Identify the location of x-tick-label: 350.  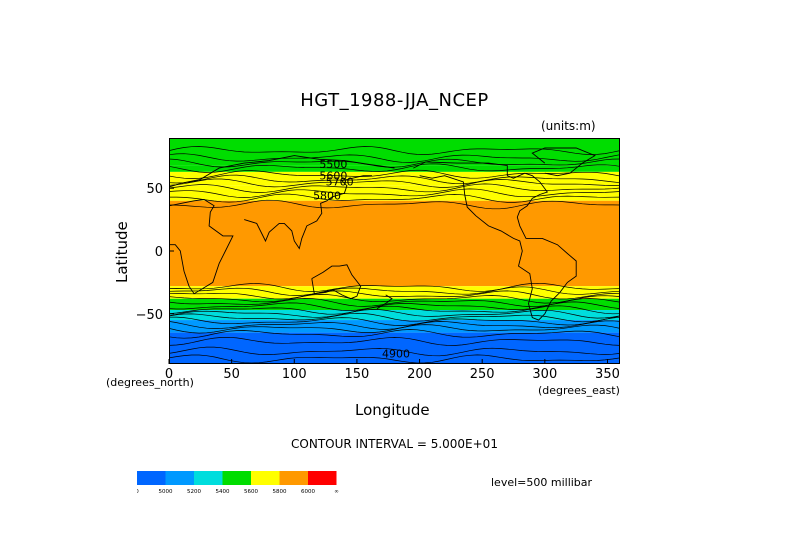
(607, 374).